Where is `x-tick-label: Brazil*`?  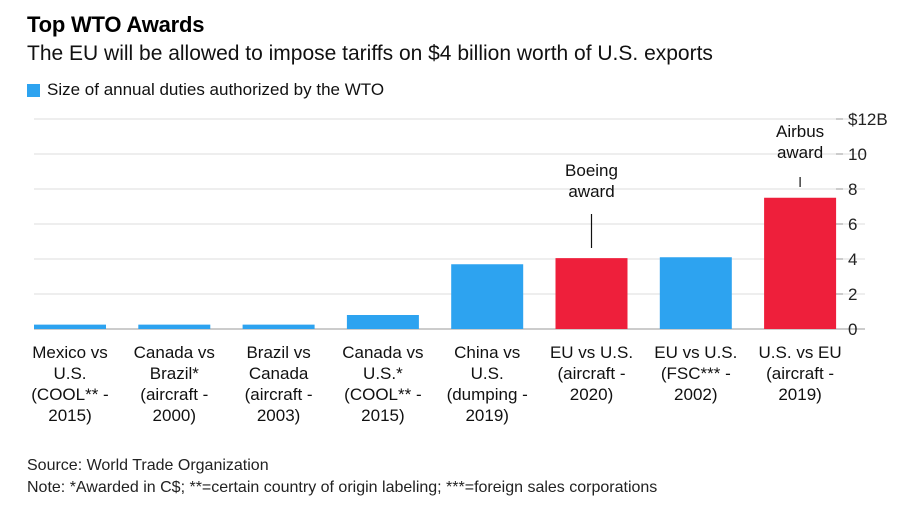 x-tick-label: Brazil* is located at coordinates (175, 373).